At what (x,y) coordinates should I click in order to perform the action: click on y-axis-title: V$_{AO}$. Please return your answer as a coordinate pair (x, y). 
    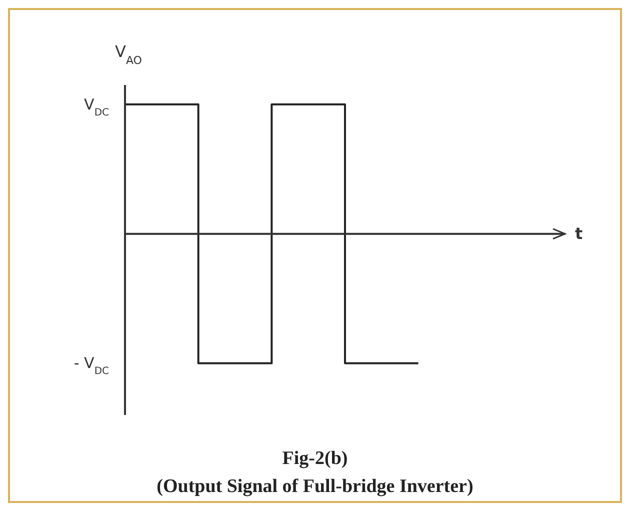
    Looking at the image, I should click on (128, 54).